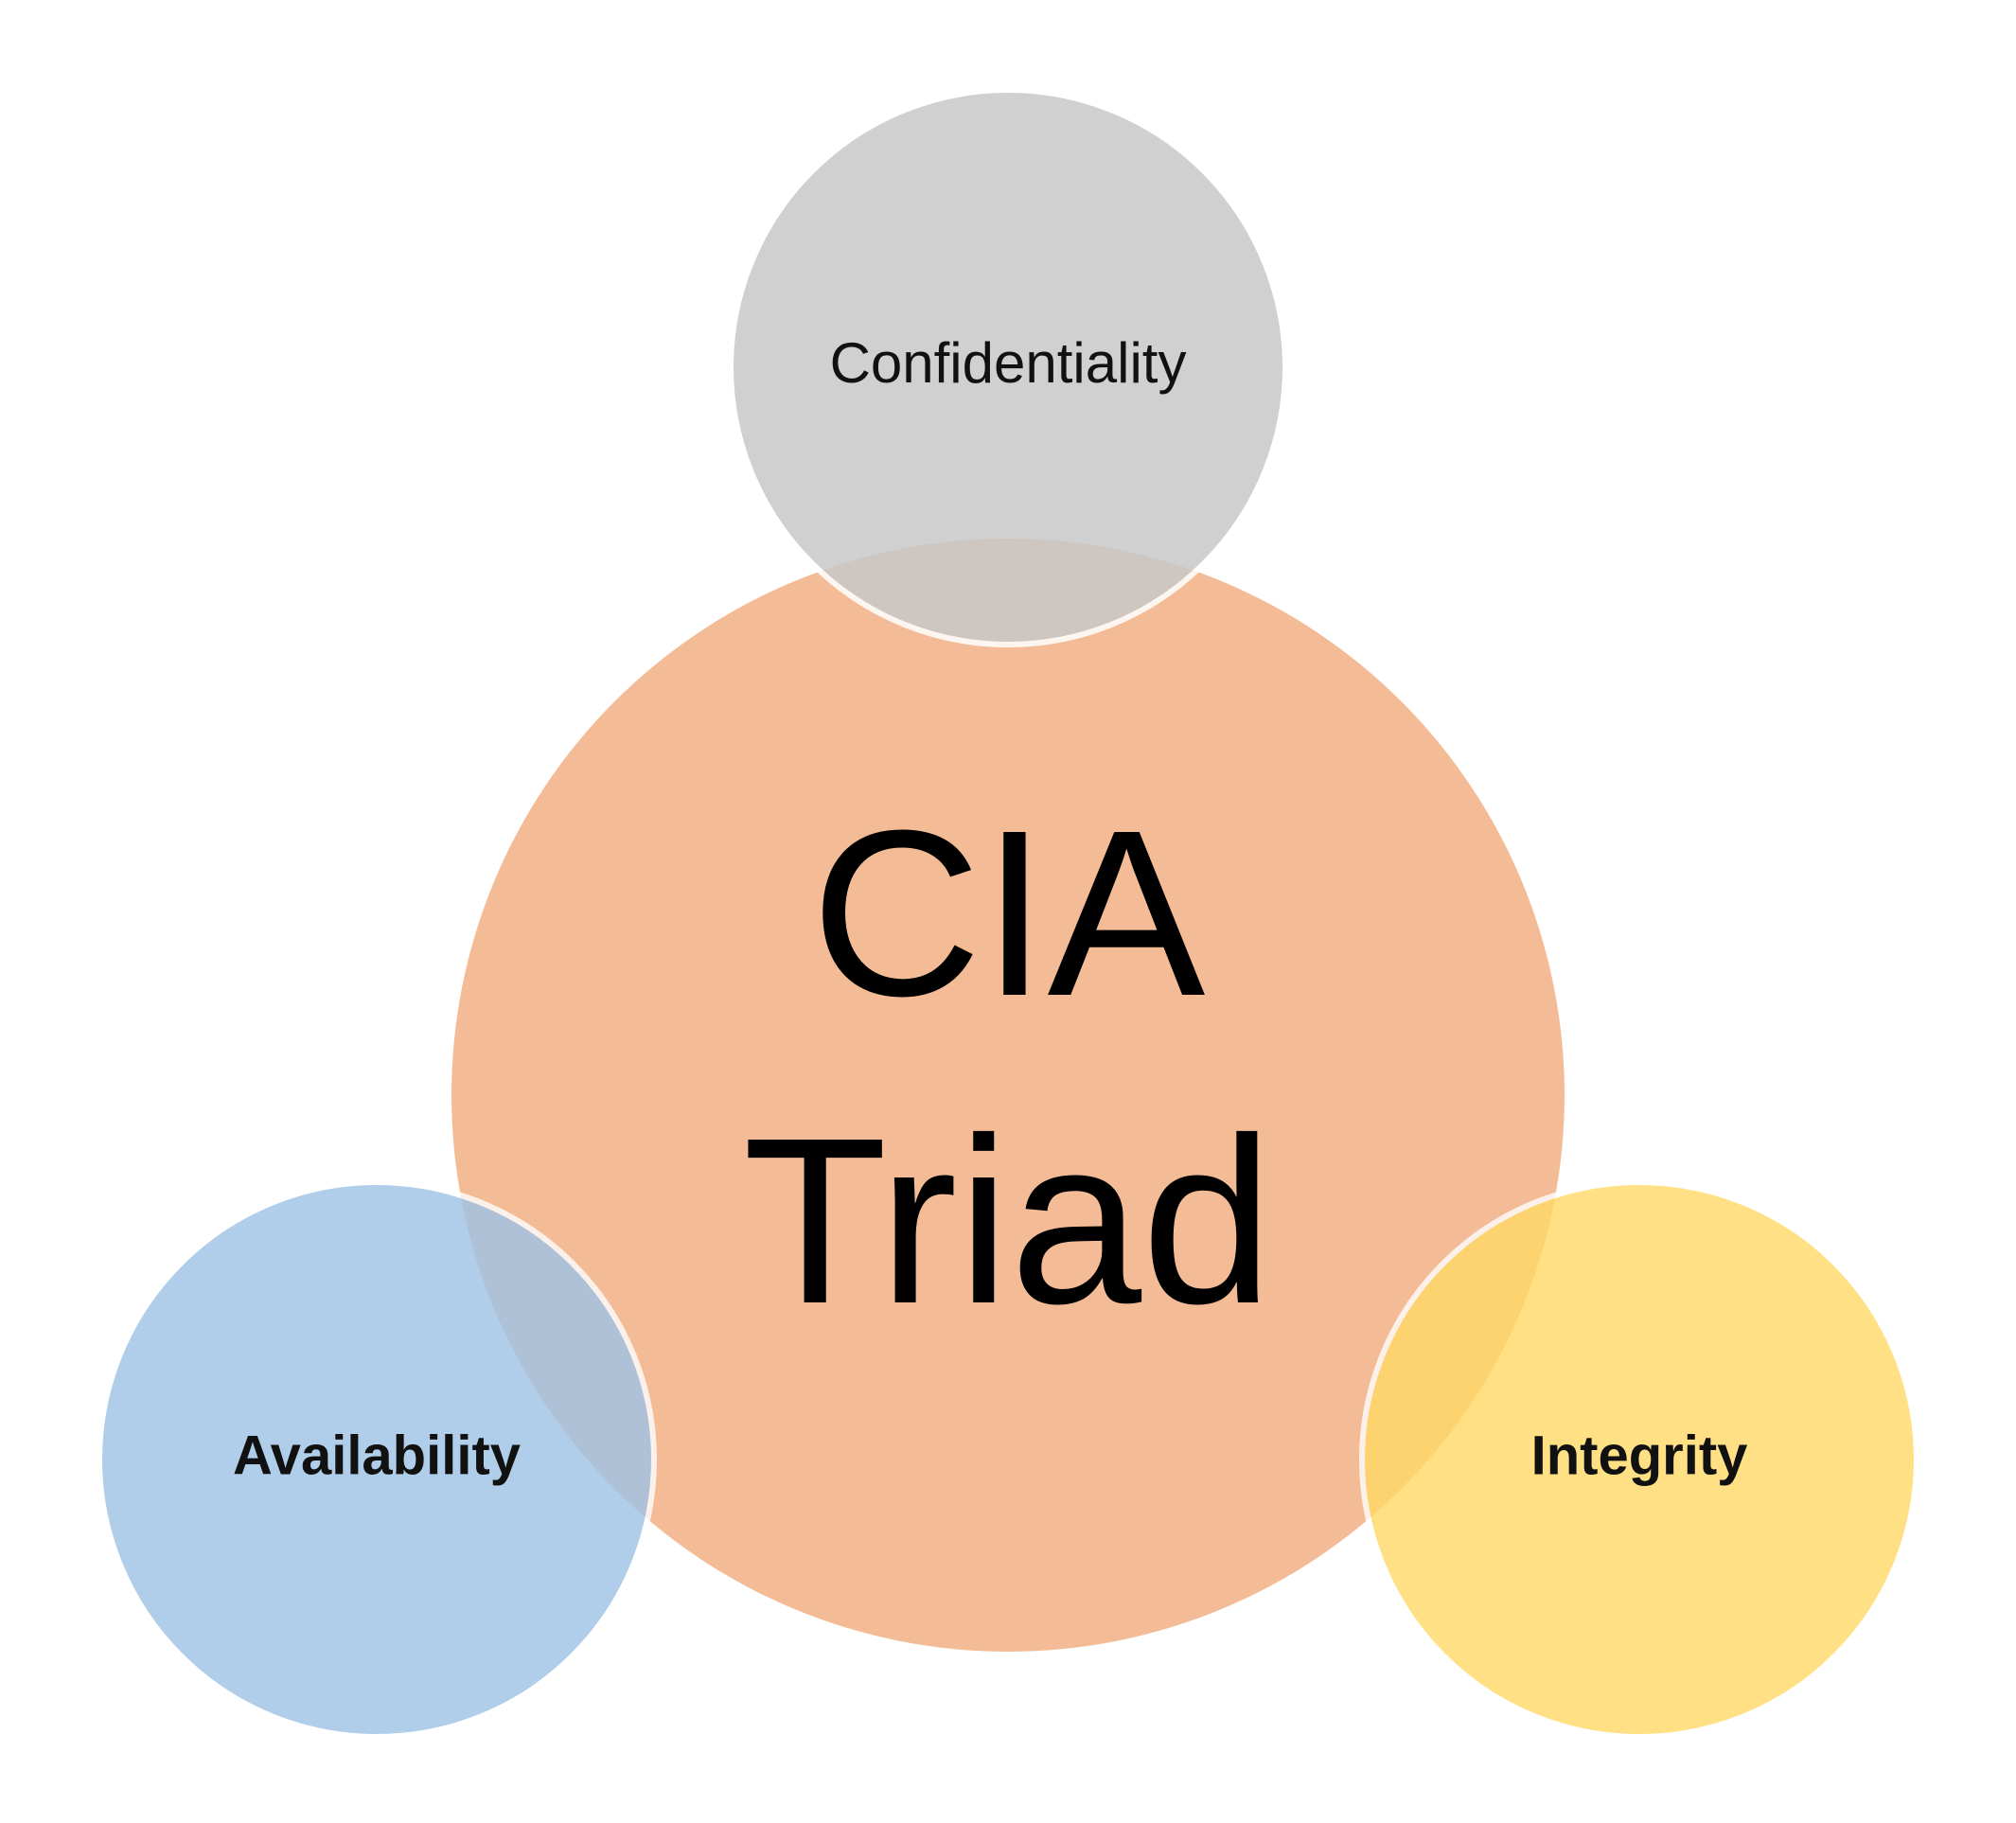 This screenshot has height=1823, width=2016. I want to click on integrity-circle, so click(1639, 1460).